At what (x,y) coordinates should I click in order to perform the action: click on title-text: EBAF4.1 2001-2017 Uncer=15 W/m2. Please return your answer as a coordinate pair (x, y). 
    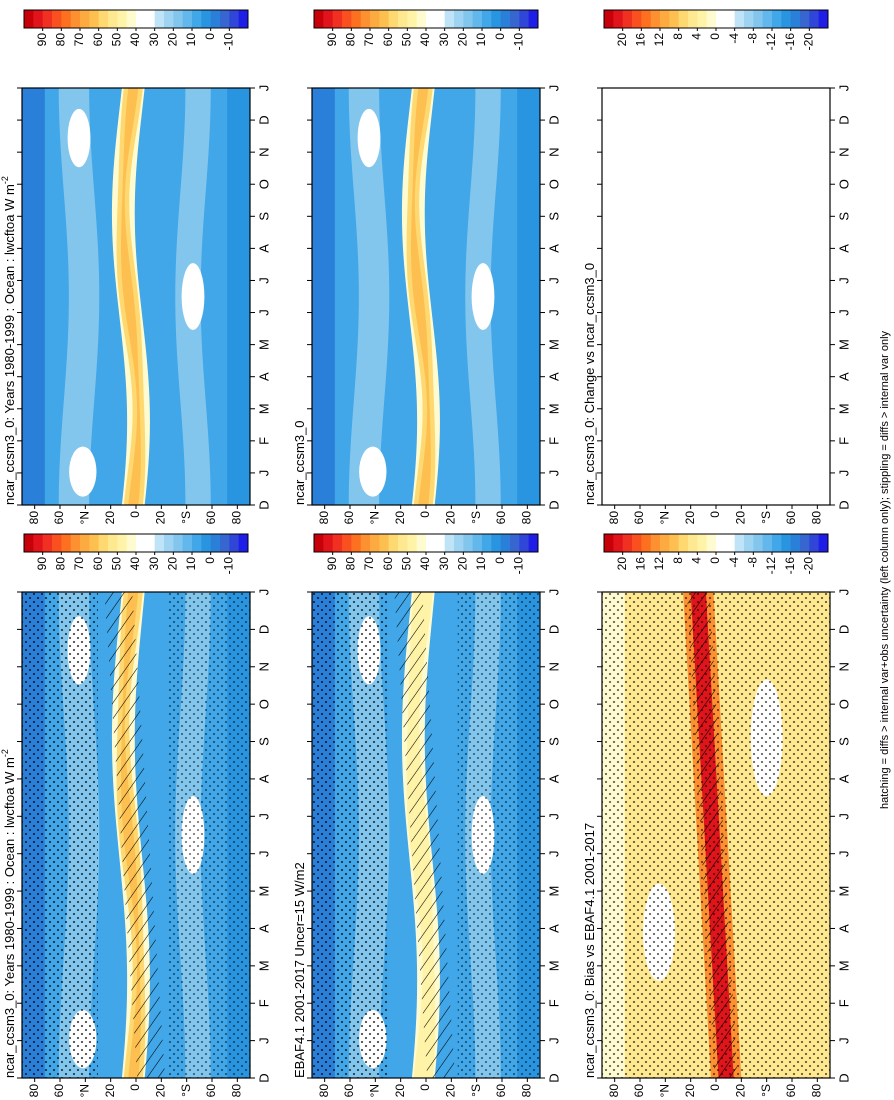
    Looking at the image, I should click on (299, 970).